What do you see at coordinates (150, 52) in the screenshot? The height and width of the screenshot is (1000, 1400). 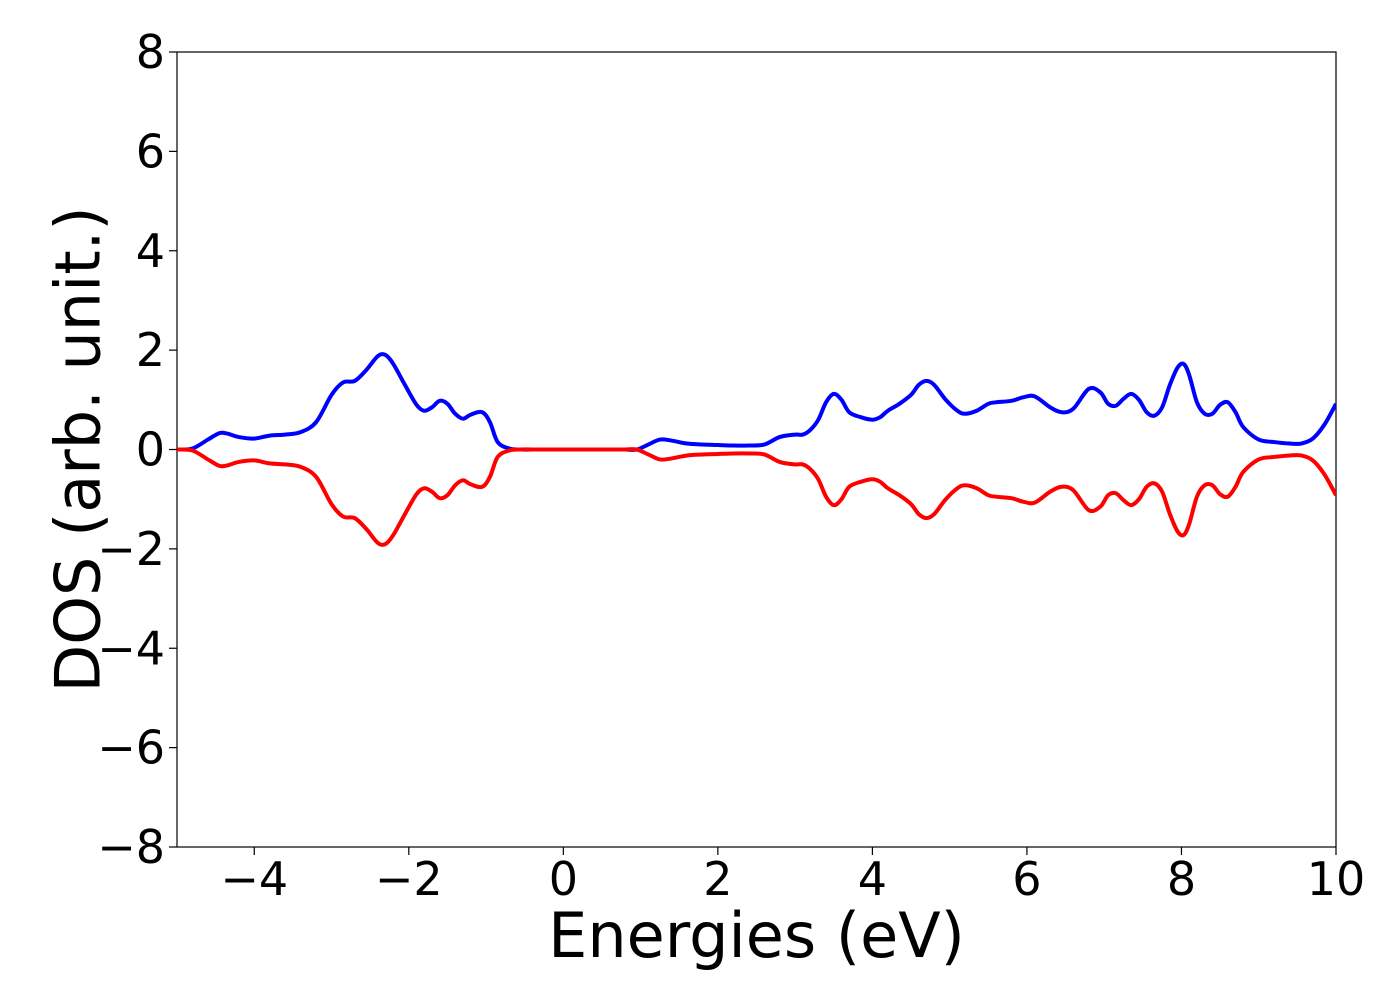 I see `y-tick-label: 8` at bounding box center [150, 52].